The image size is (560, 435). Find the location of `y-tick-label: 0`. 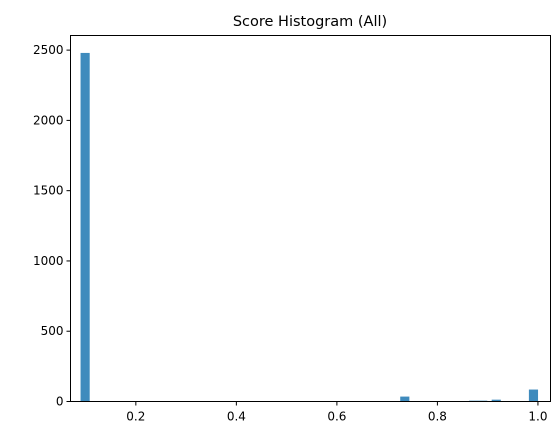

y-tick-label: 0 is located at coordinates (60, 402).